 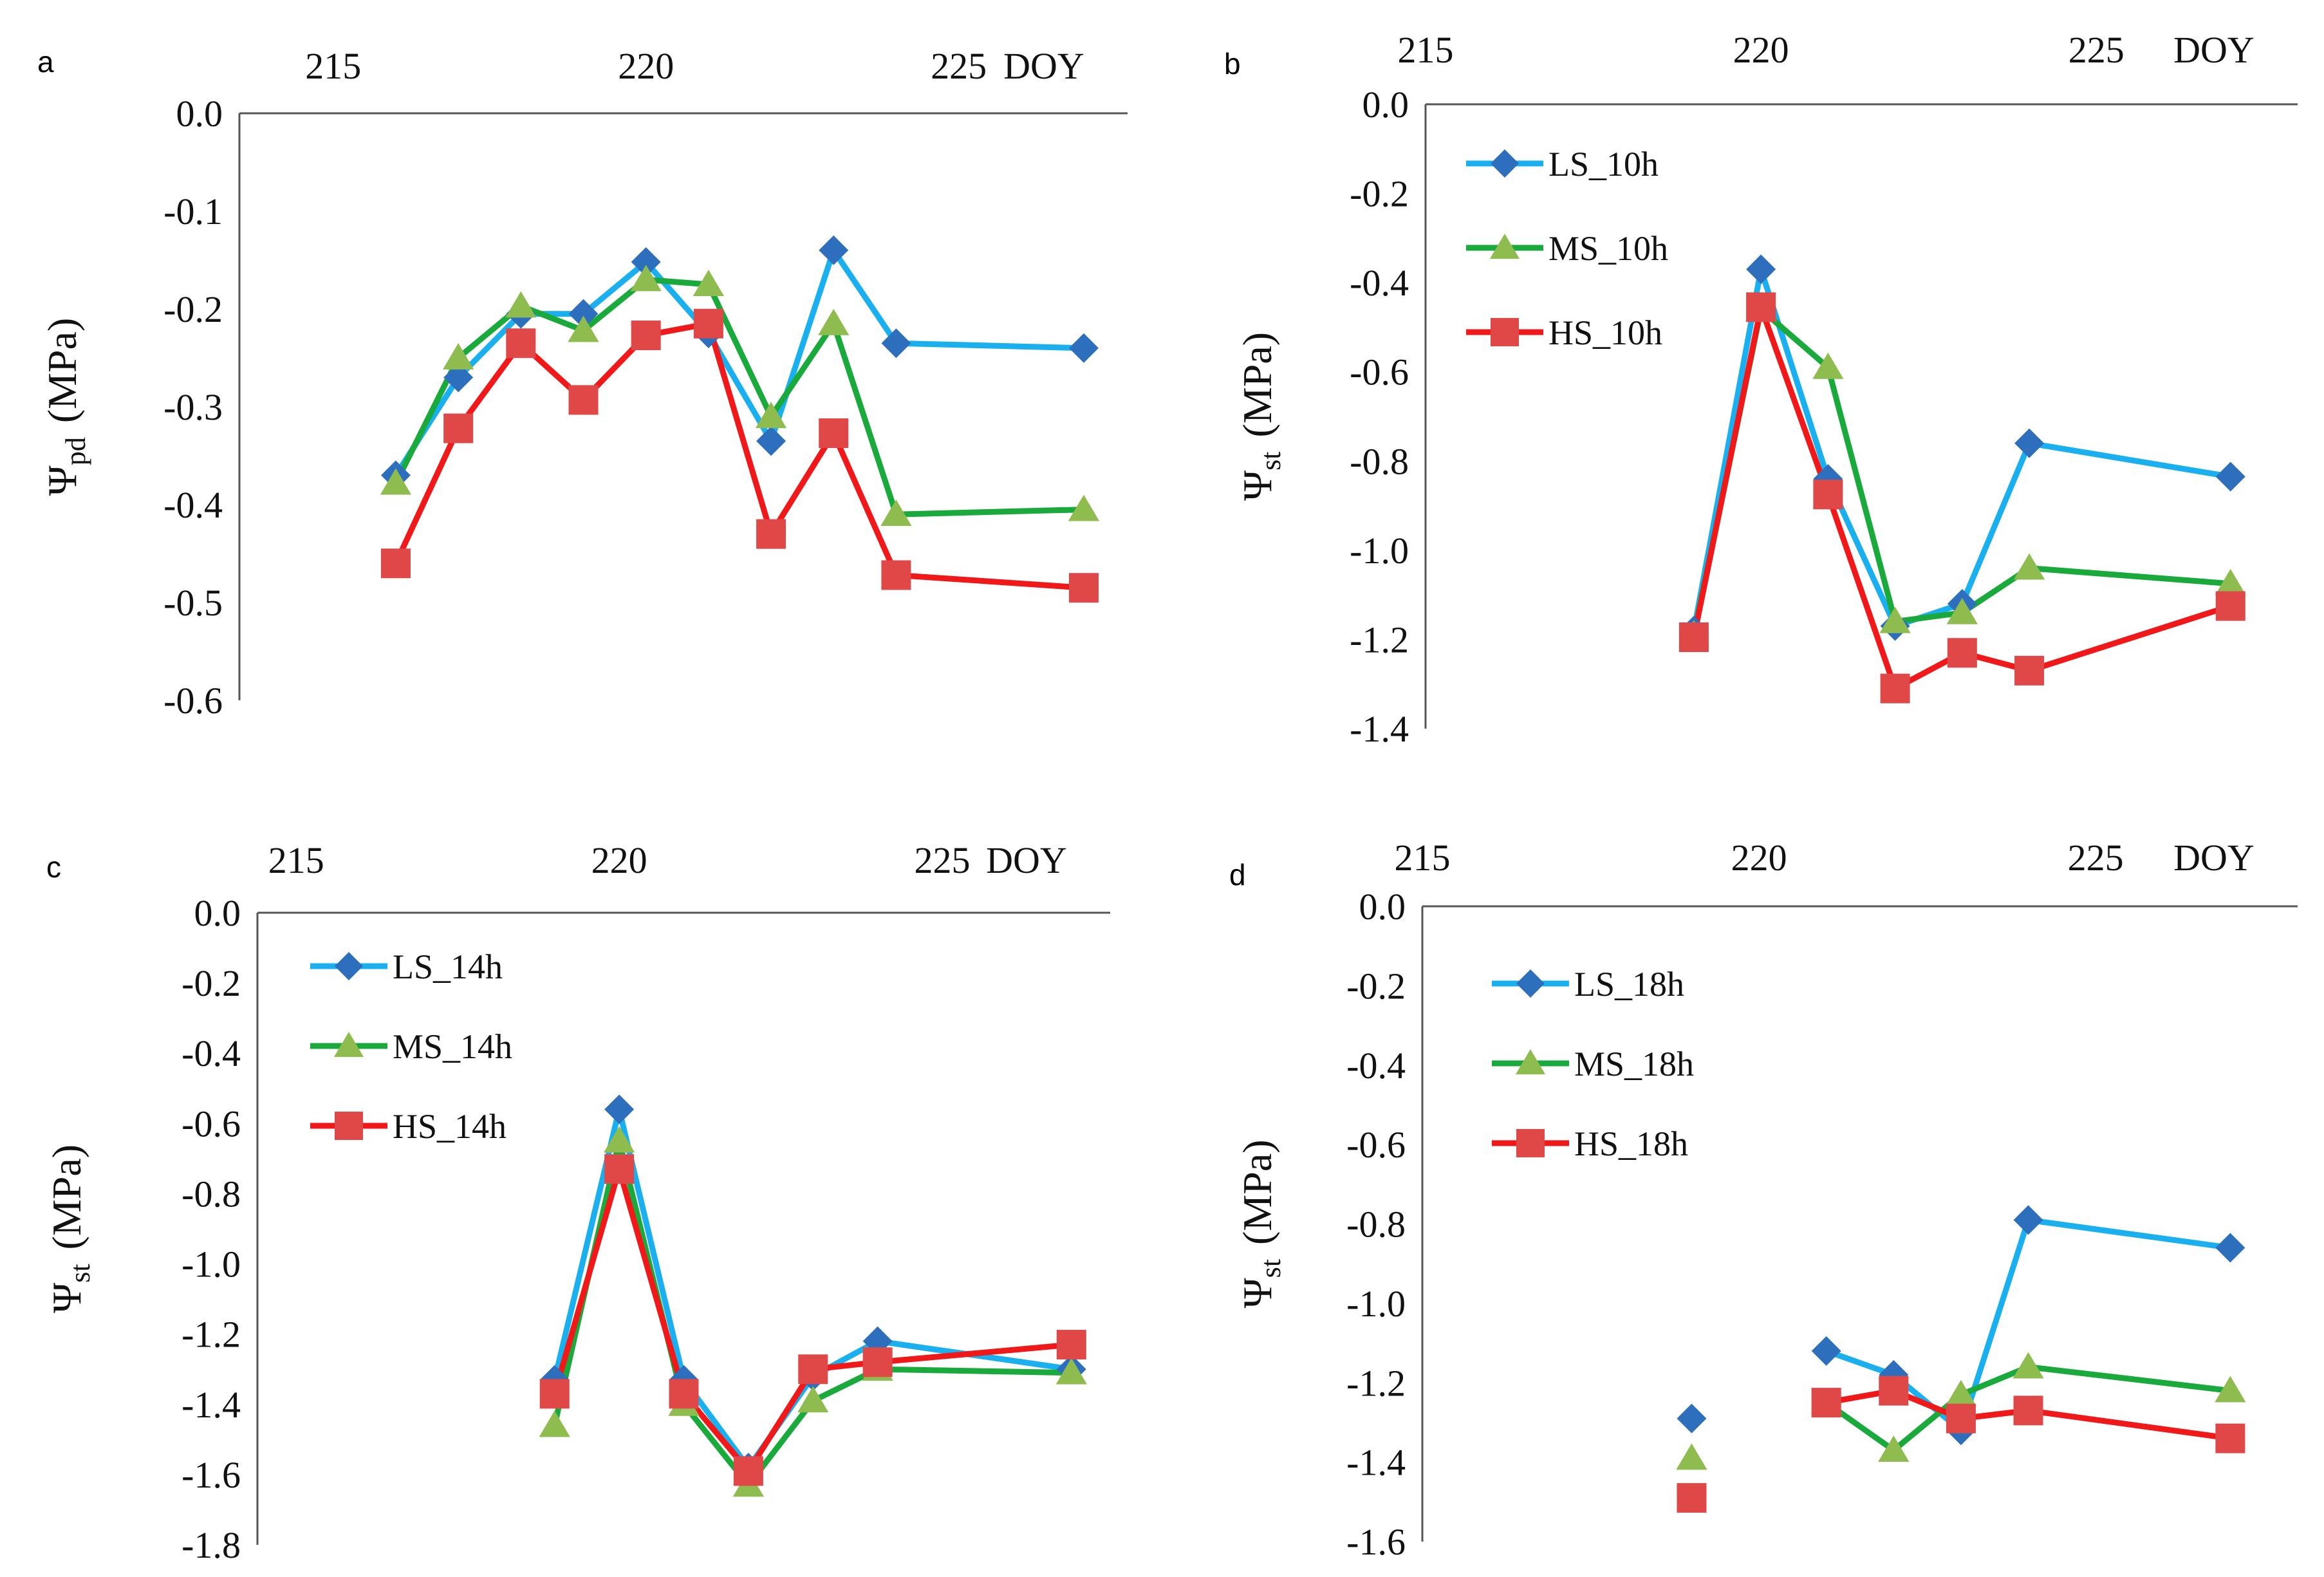 I want to click on legend-label: MS_10h, so click(x=1608, y=248).